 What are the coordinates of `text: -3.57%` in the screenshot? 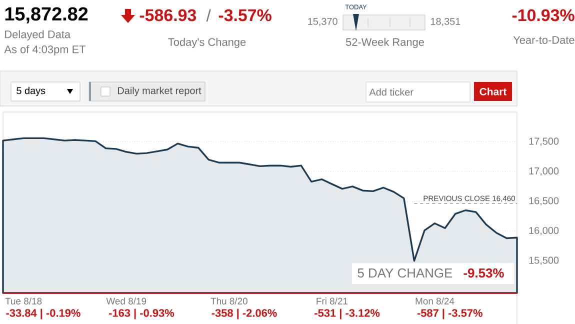 It's located at (245, 15).